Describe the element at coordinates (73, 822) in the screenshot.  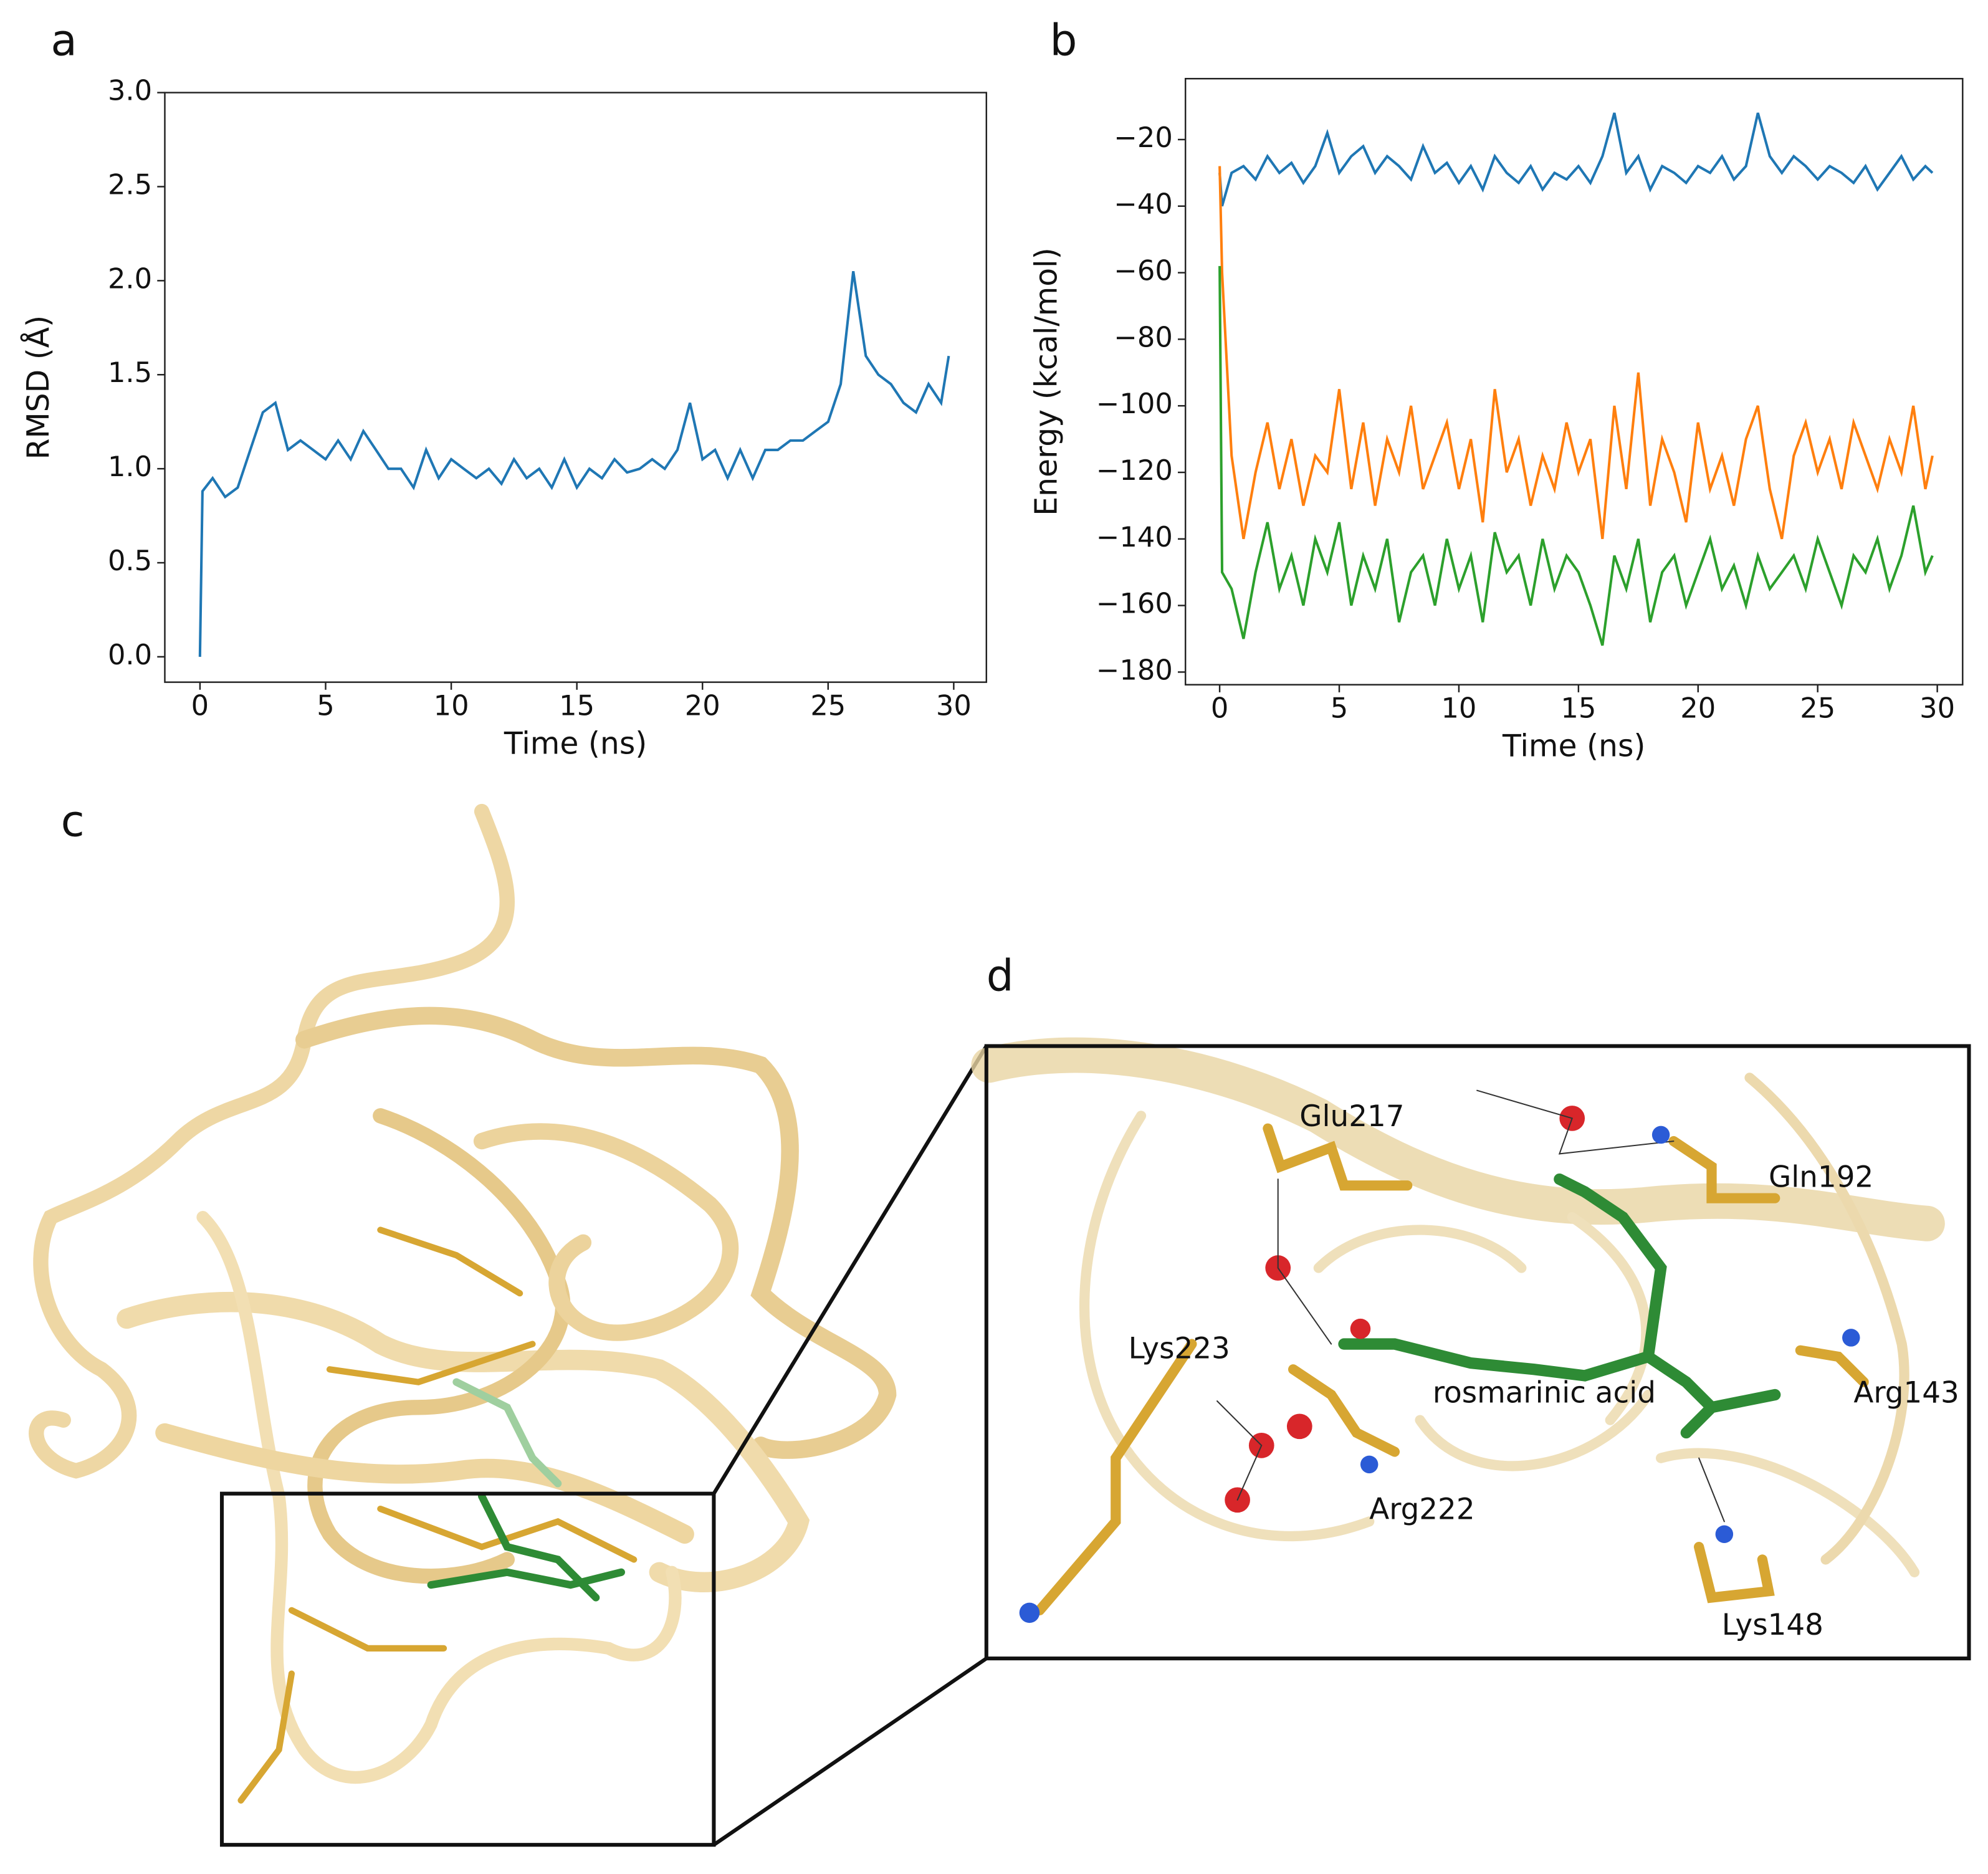
I see `panel-label: c` at that location.